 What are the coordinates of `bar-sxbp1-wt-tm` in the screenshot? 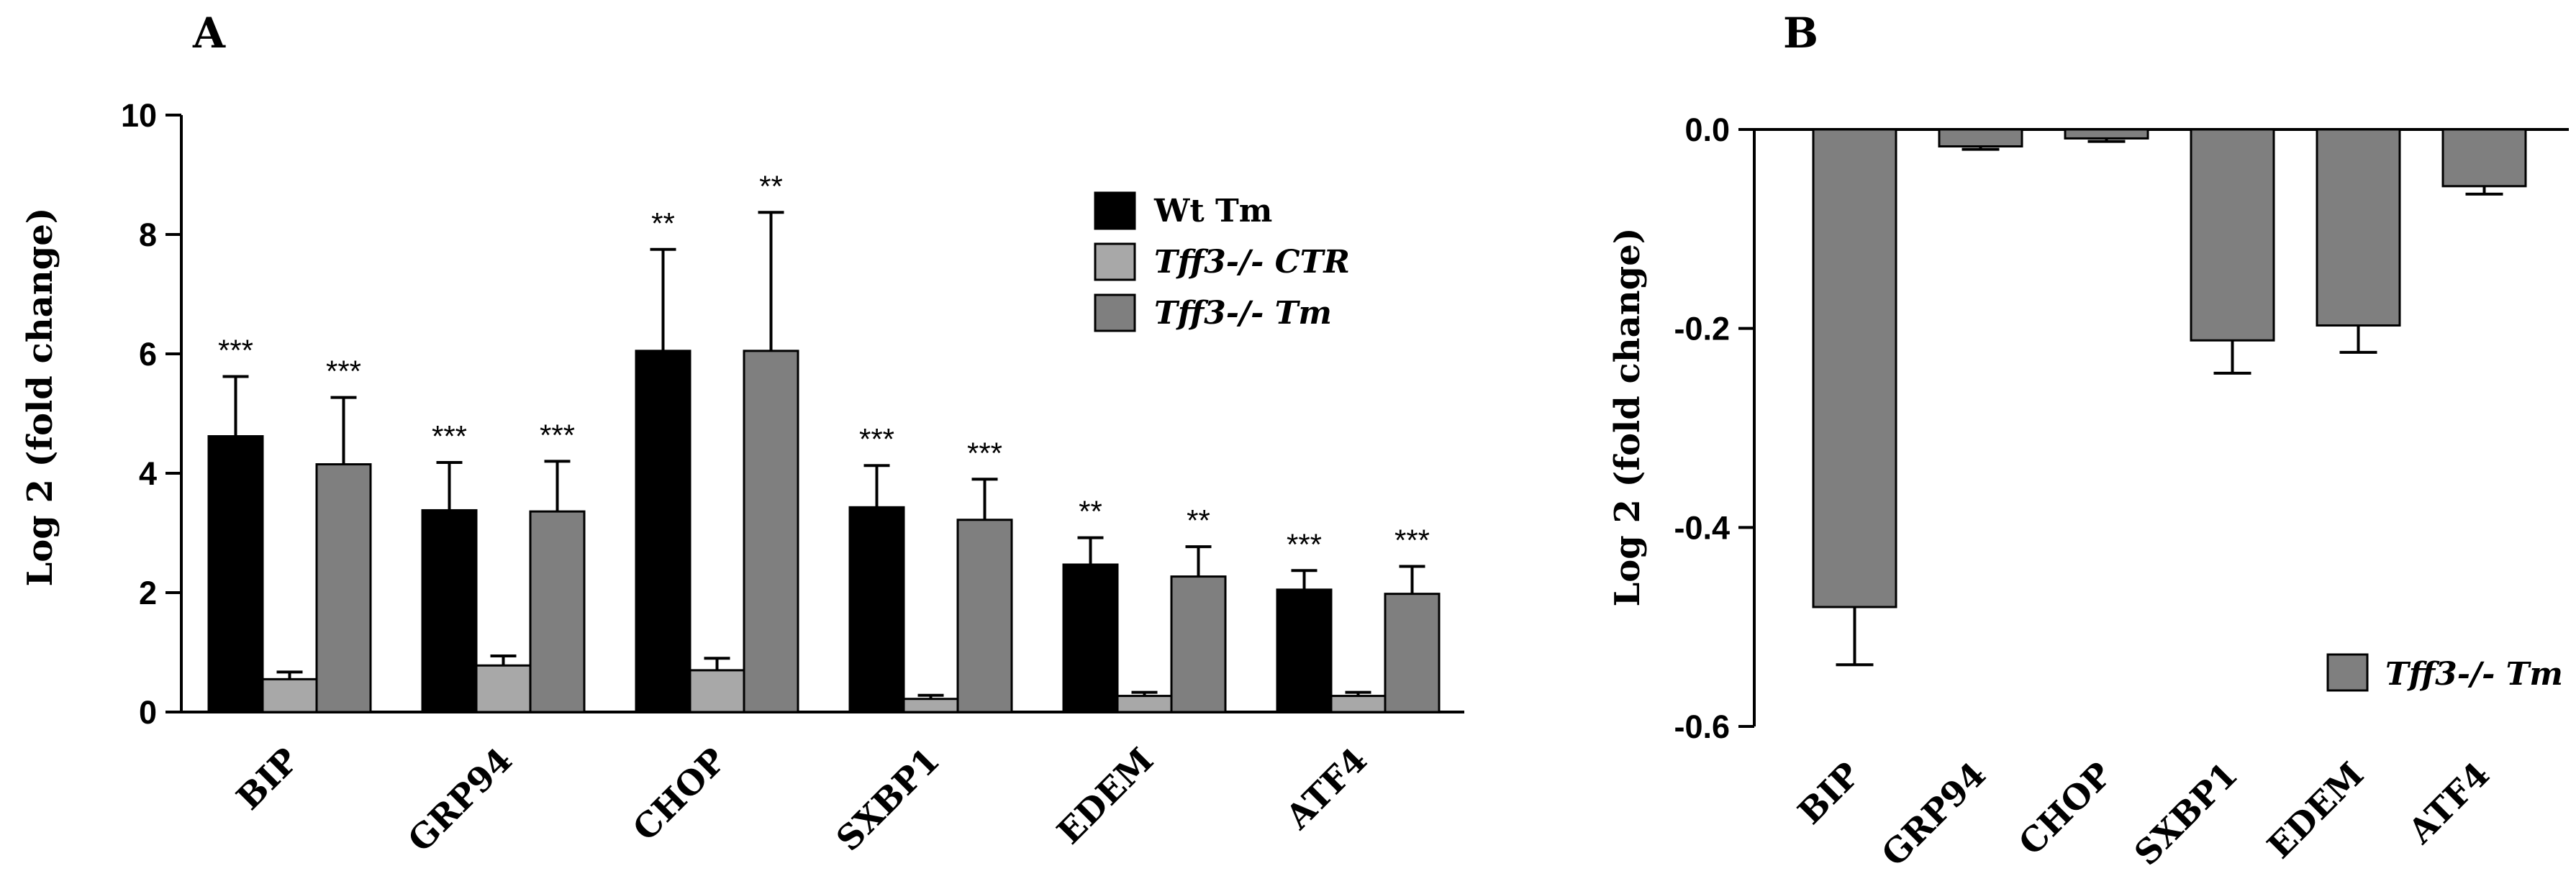 It's located at (876, 609).